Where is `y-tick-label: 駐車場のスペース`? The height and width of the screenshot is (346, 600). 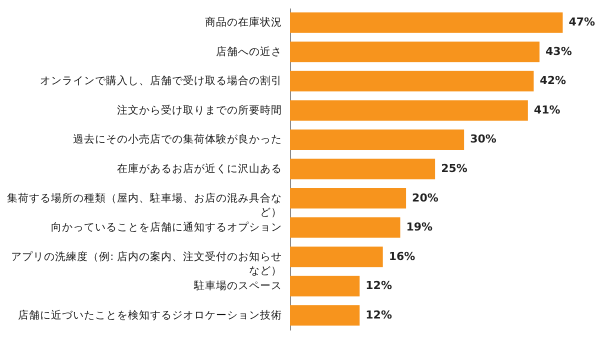 y-tick-label: 駐車場のスペース is located at coordinates (237, 285).